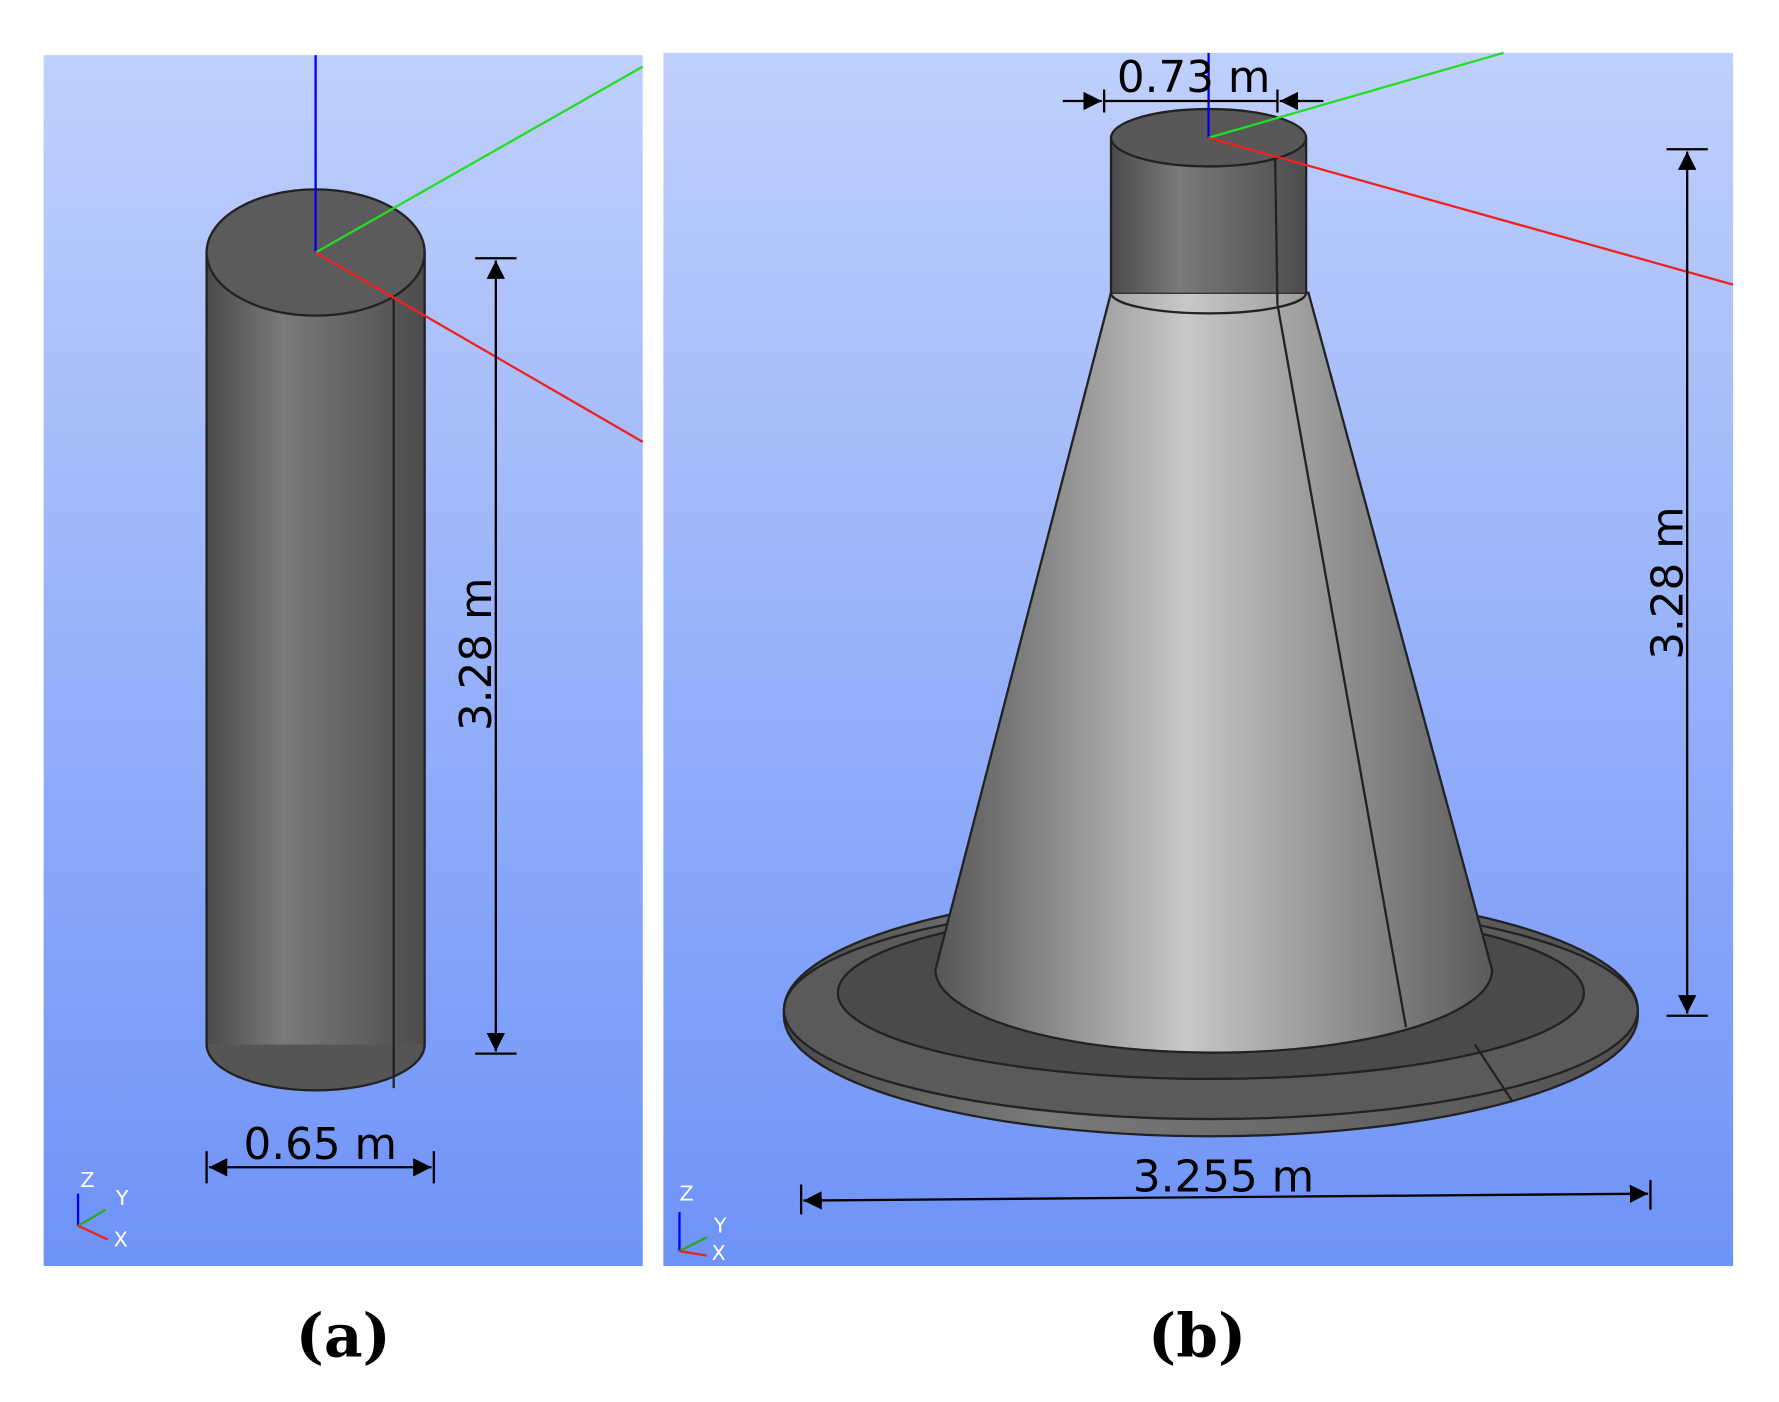 This screenshot has width=1779, height=1402. Describe the element at coordinates (319, 1145) in the screenshot. I see `width-label: 0.65 m` at that location.